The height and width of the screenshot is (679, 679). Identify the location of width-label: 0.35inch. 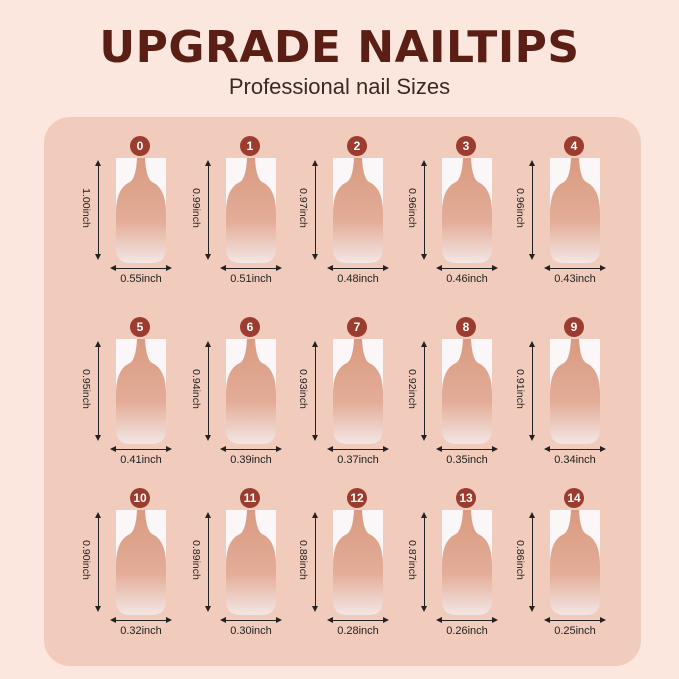
(467, 460).